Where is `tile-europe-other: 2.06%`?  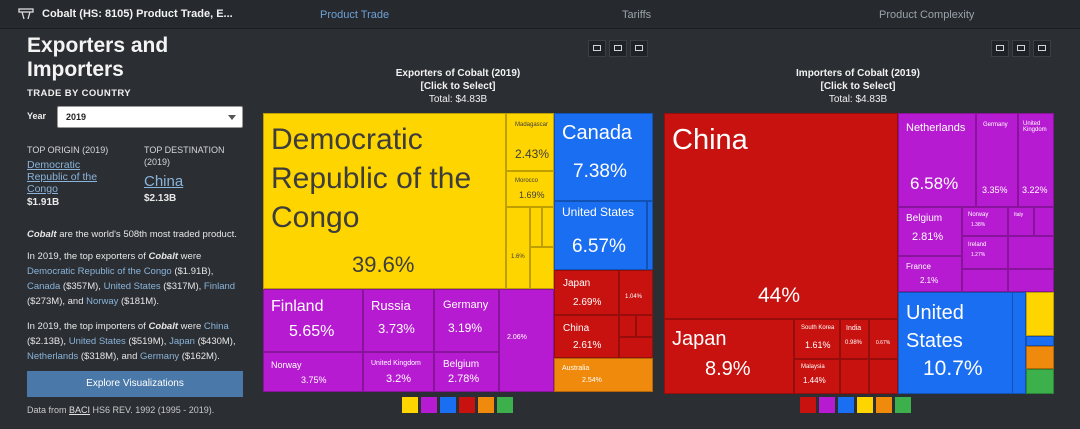
tile-europe-other: 2.06% is located at coordinates (526, 340).